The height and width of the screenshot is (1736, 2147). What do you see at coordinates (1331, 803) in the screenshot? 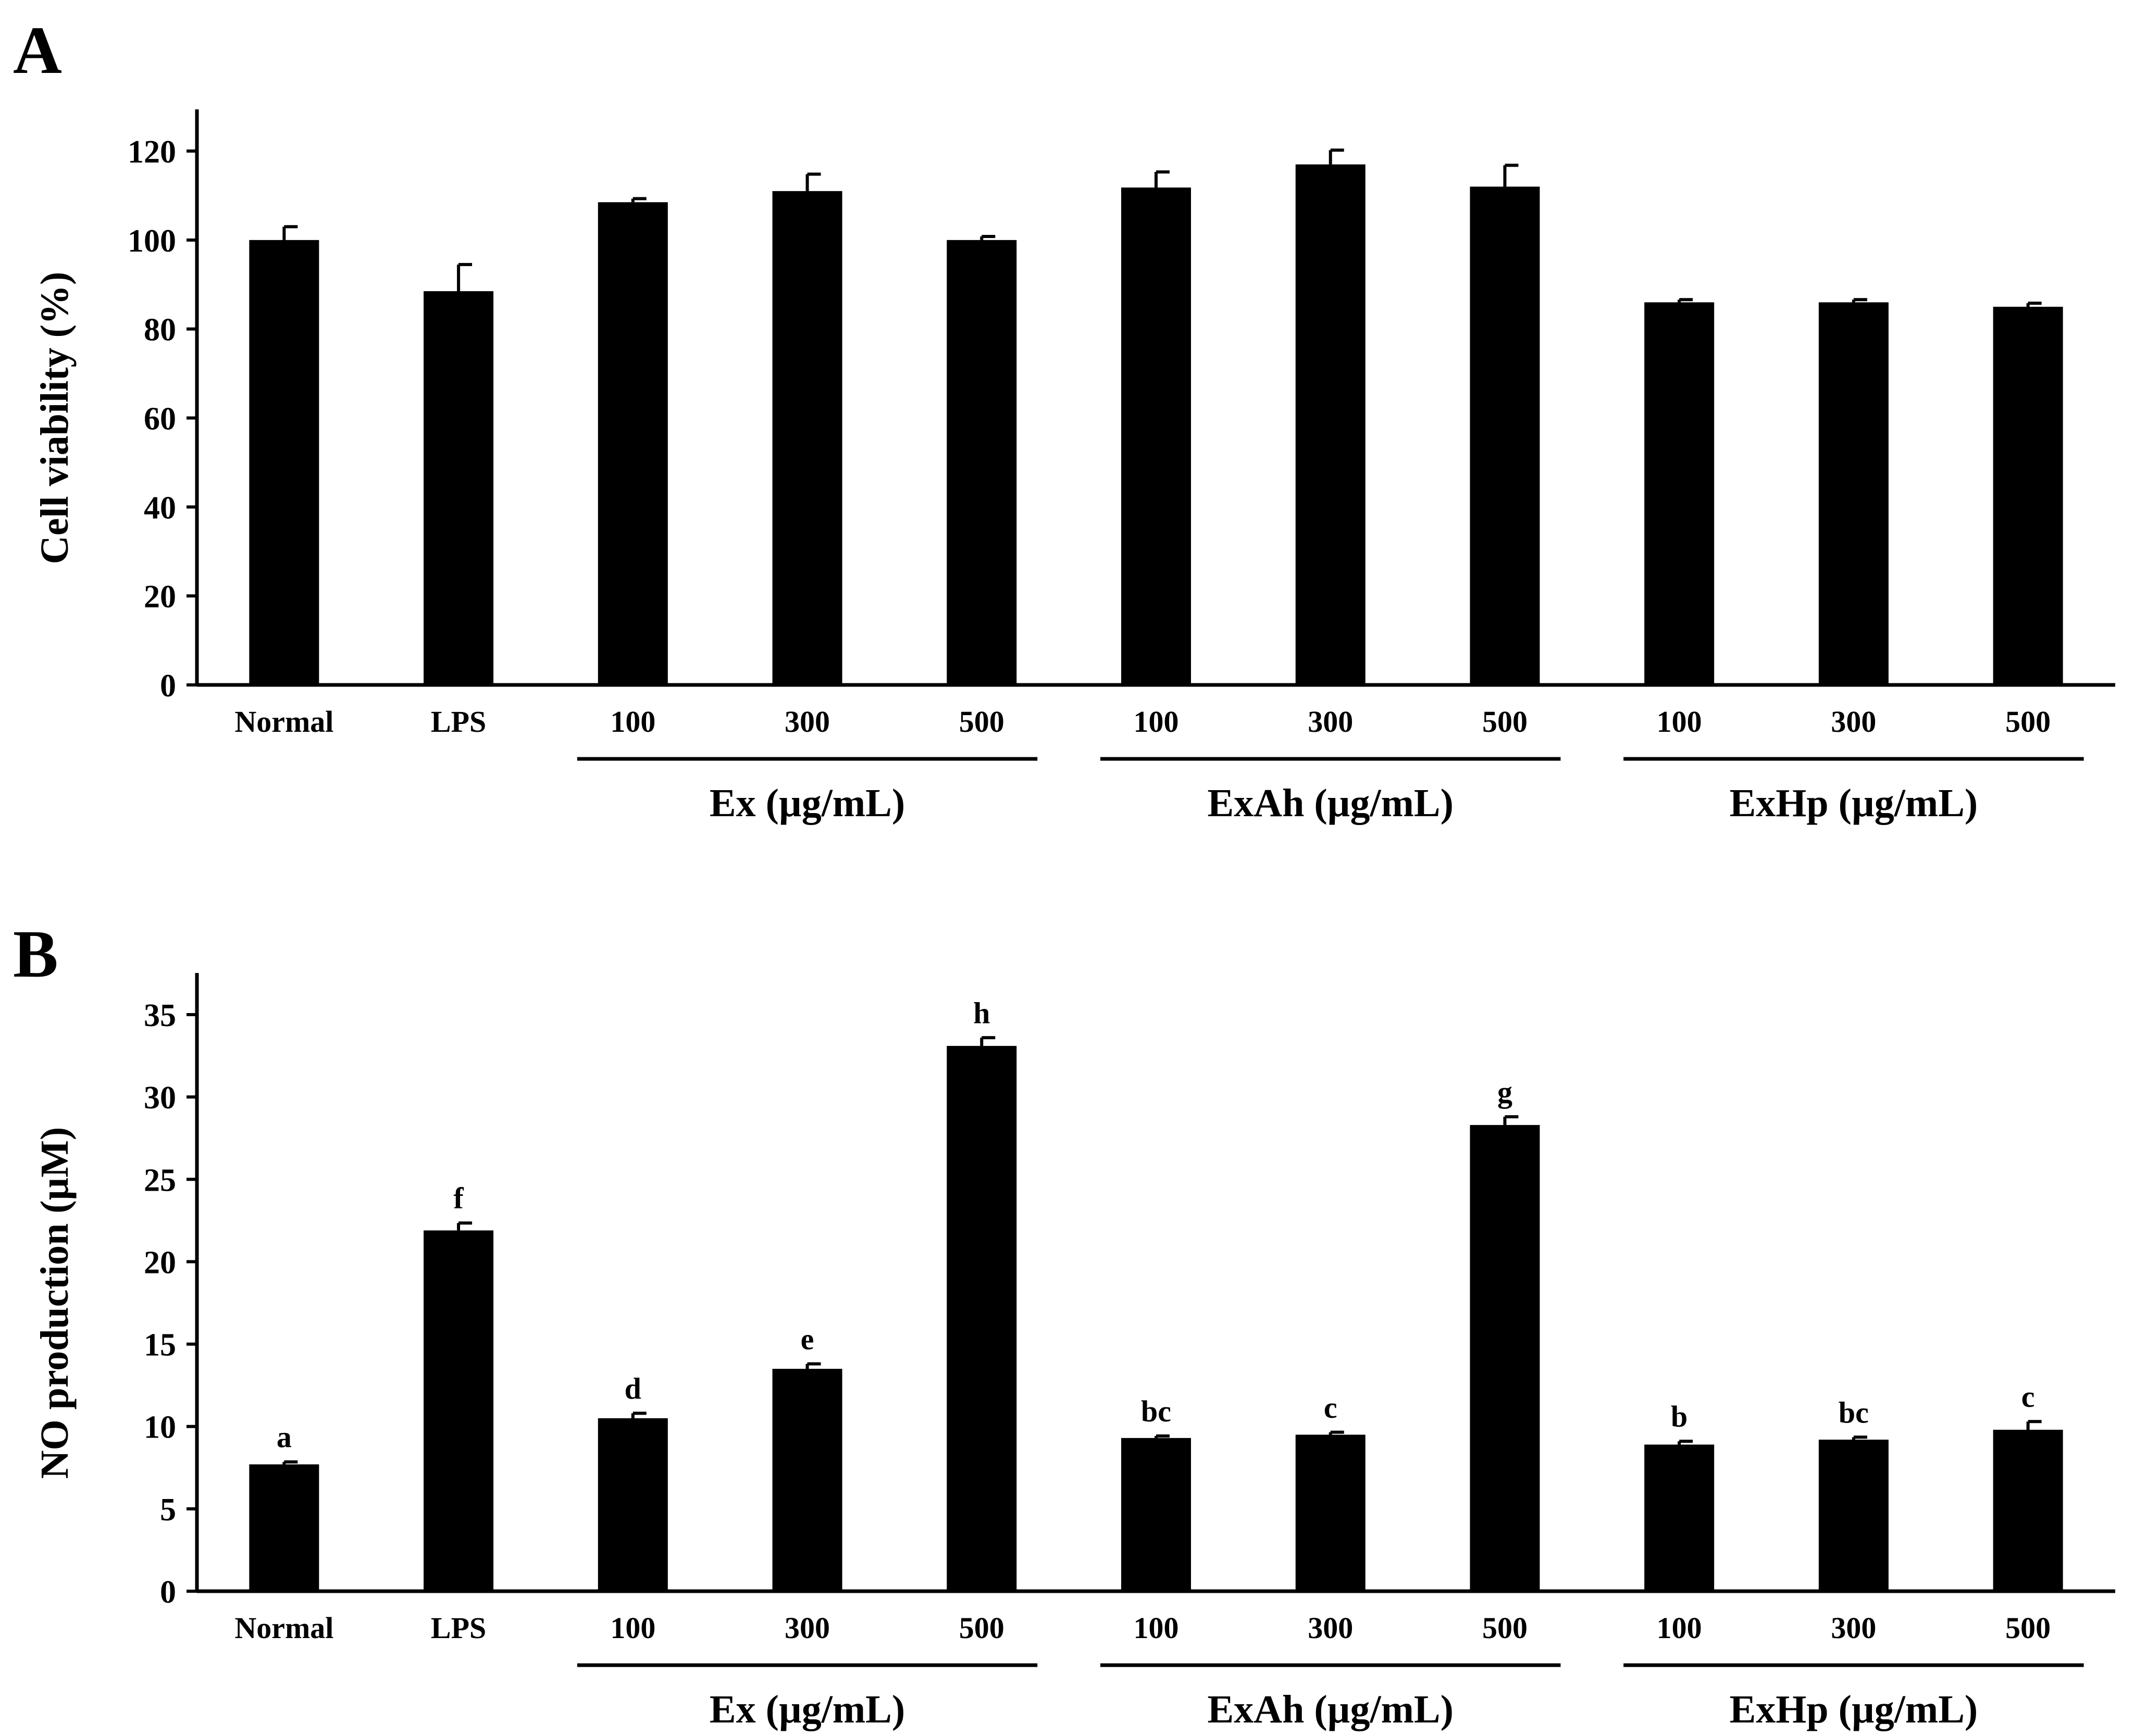
I see `panel-a-group-label: ExAh (µg/mL)` at bounding box center [1331, 803].